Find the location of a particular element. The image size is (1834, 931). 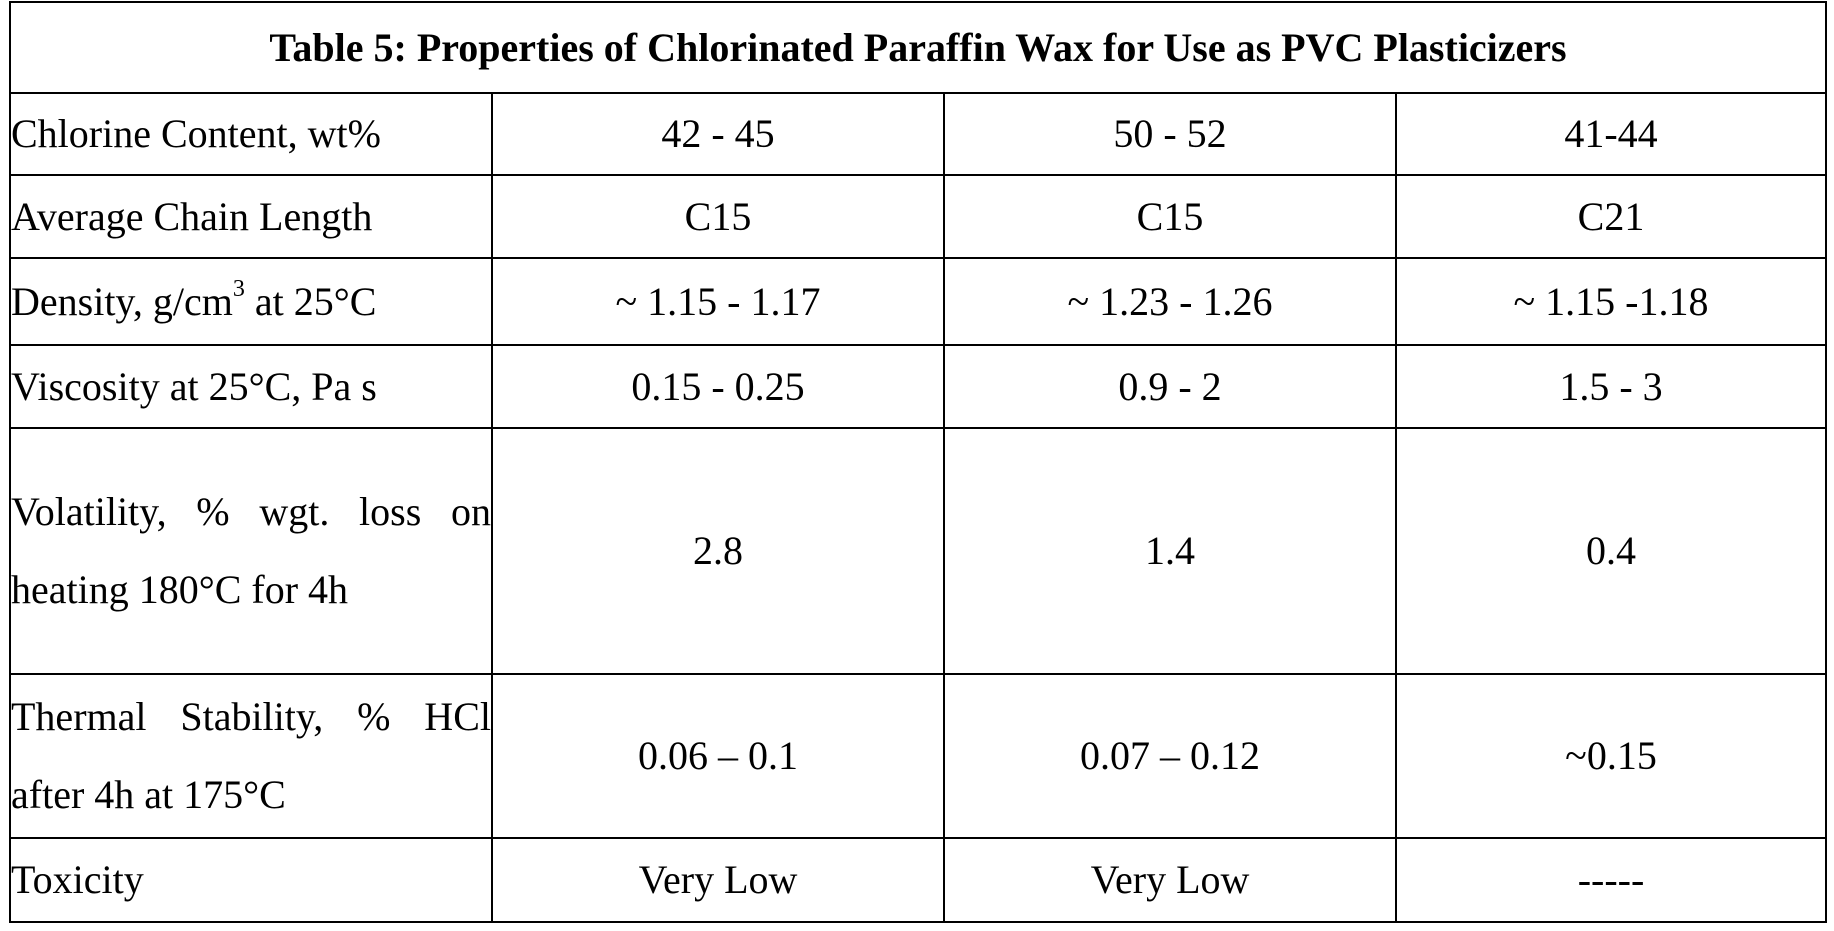

row-label: Density, g/cm3 at 25°C is located at coordinates (251, 301).